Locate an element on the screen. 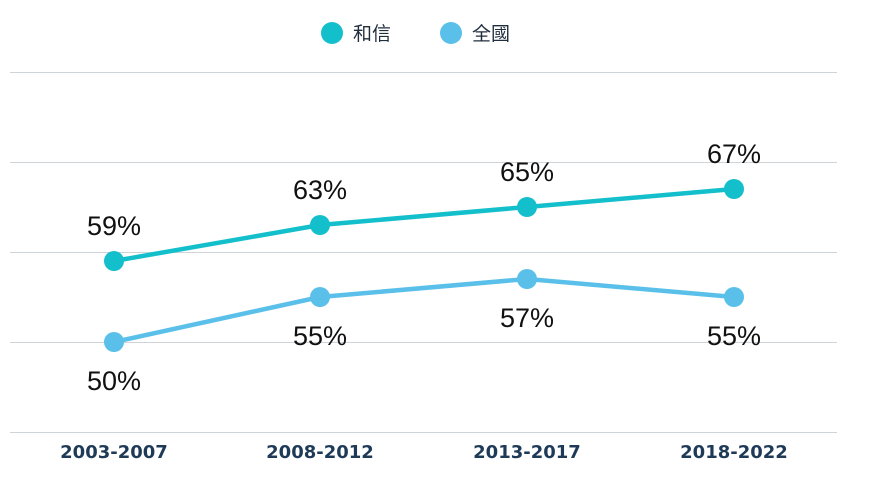 The height and width of the screenshot is (481, 869). legend-label: 全國 is located at coordinates (491, 34).